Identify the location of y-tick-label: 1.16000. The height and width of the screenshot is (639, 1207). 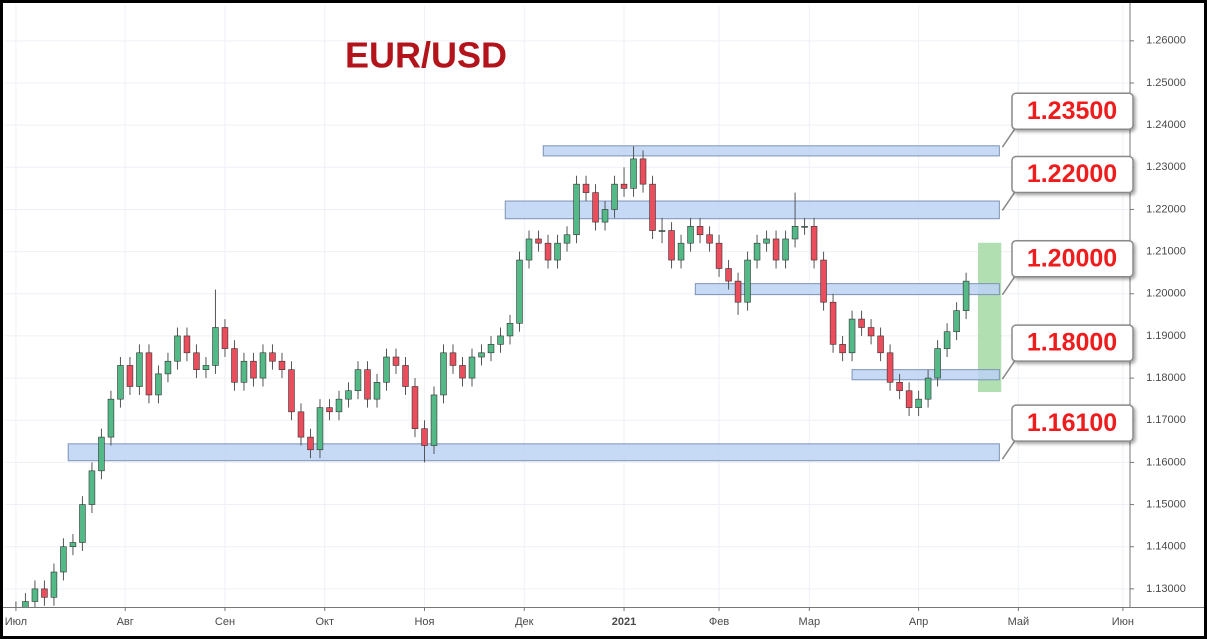
(1166, 462).